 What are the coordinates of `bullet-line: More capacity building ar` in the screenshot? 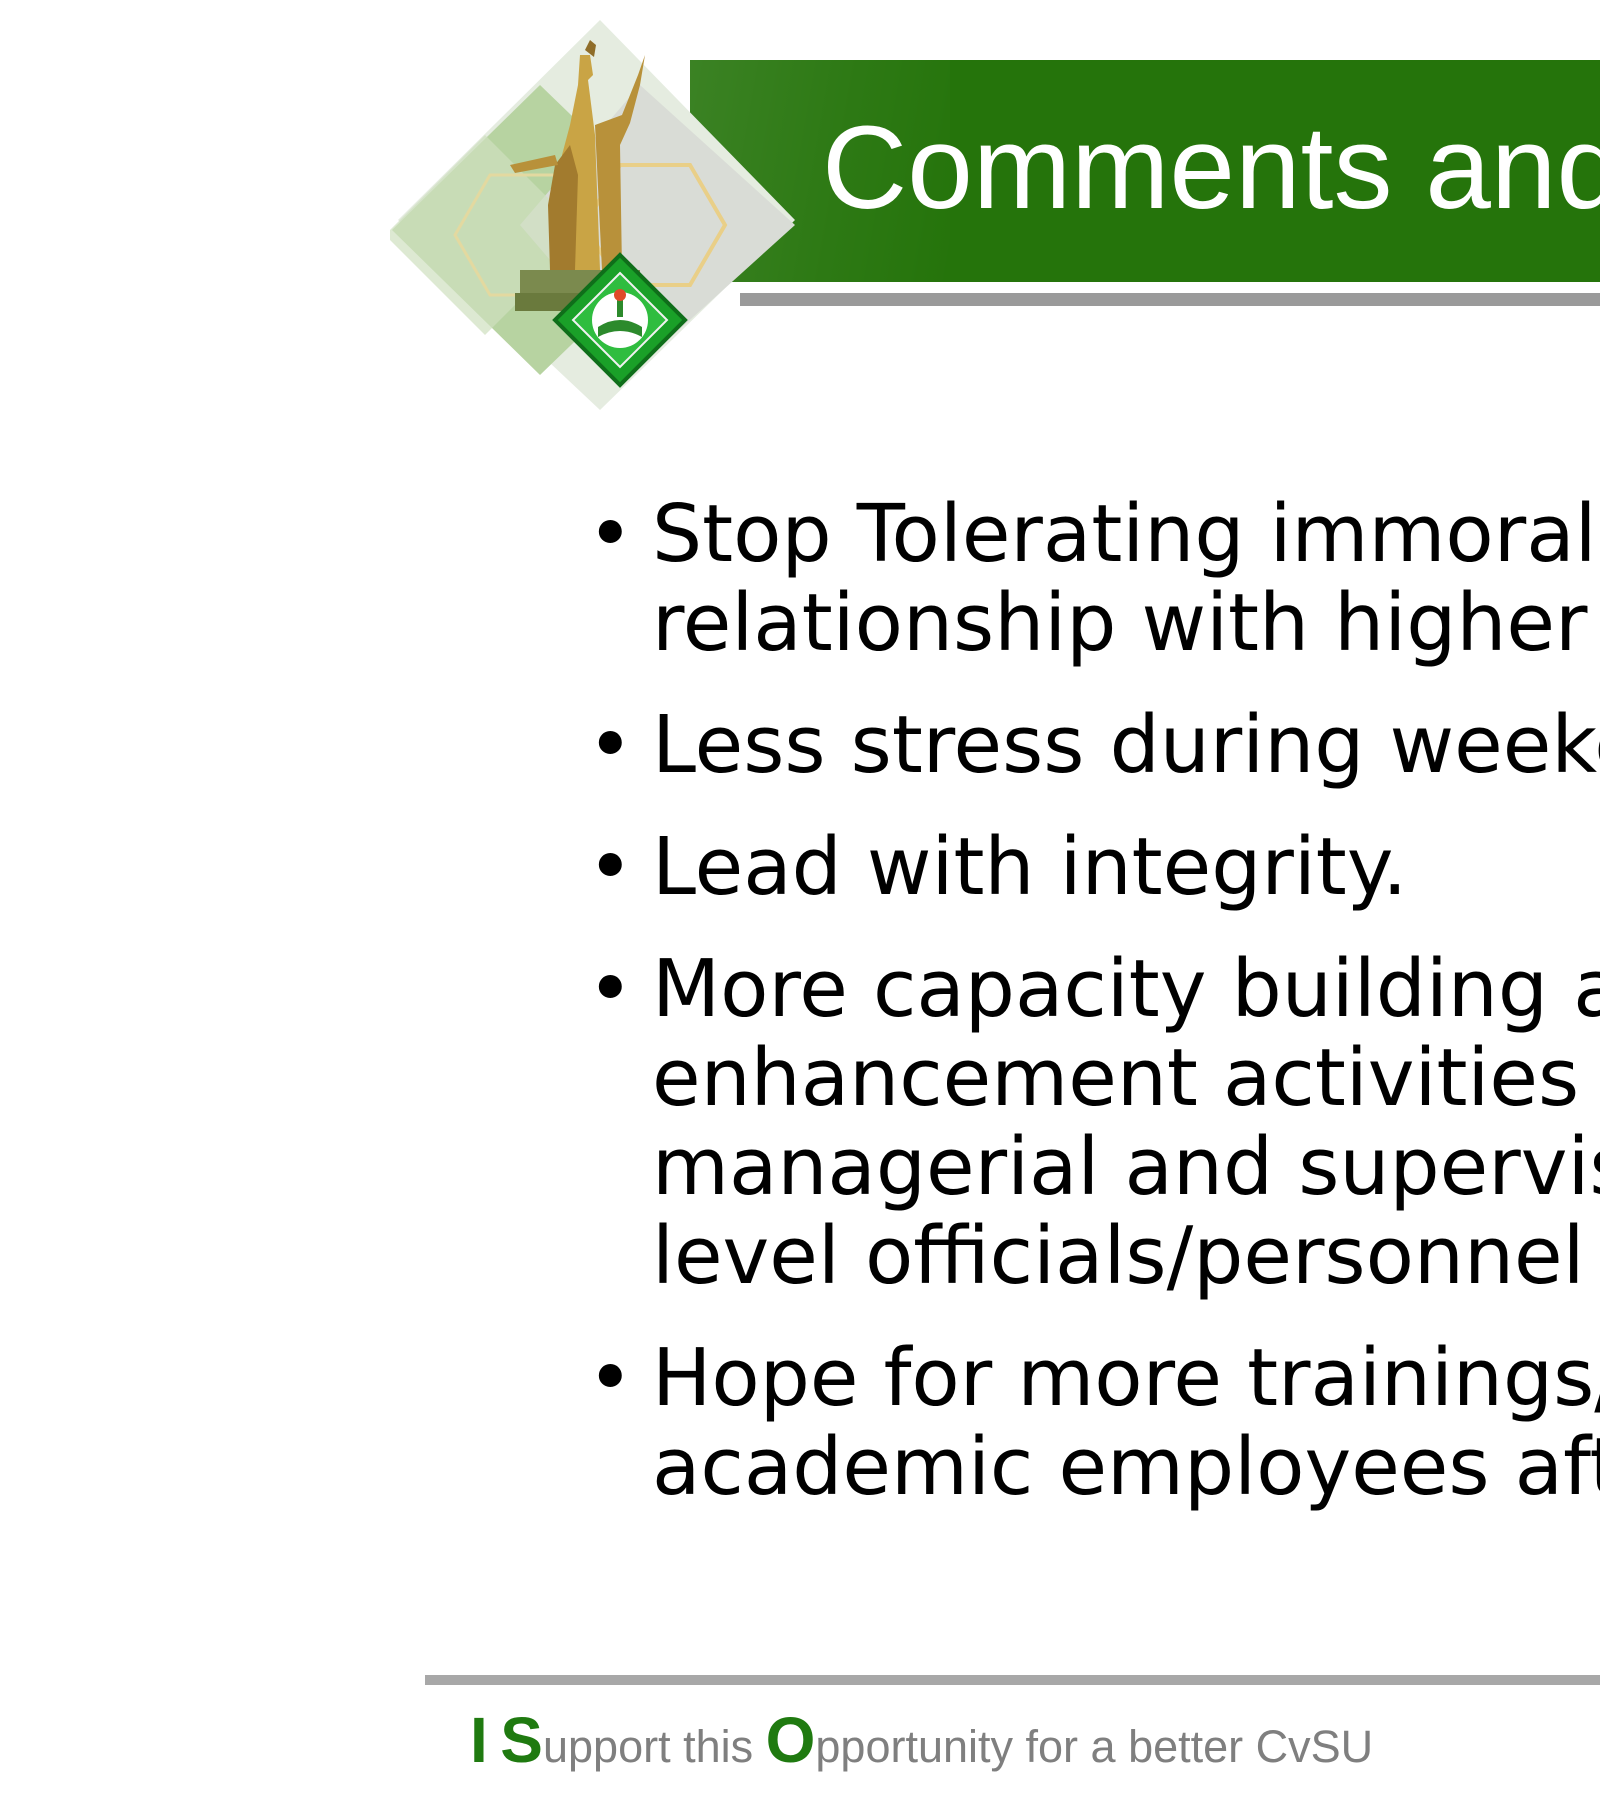 It's located at (1126, 989).